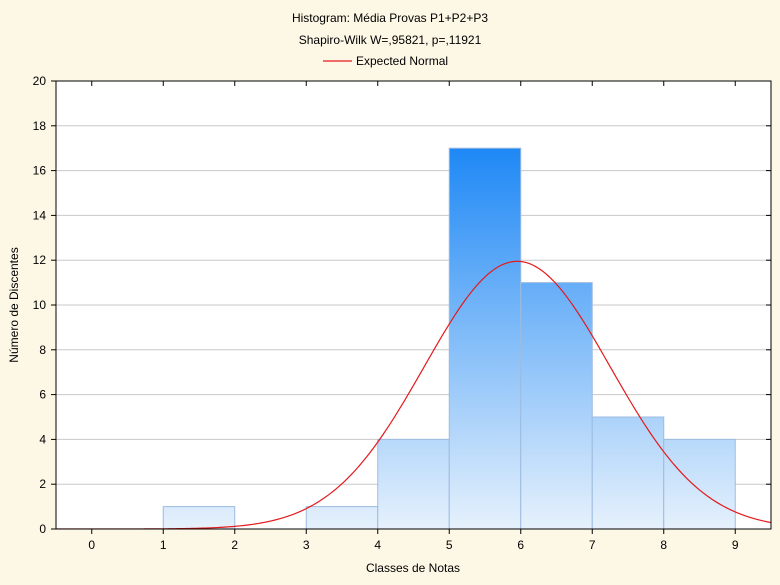 This screenshot has width=780, height=585. What do you see at coordinates (40, 126) in the screenshot?
I see `y-tick-label: 18` at bounding box center [40, 126].